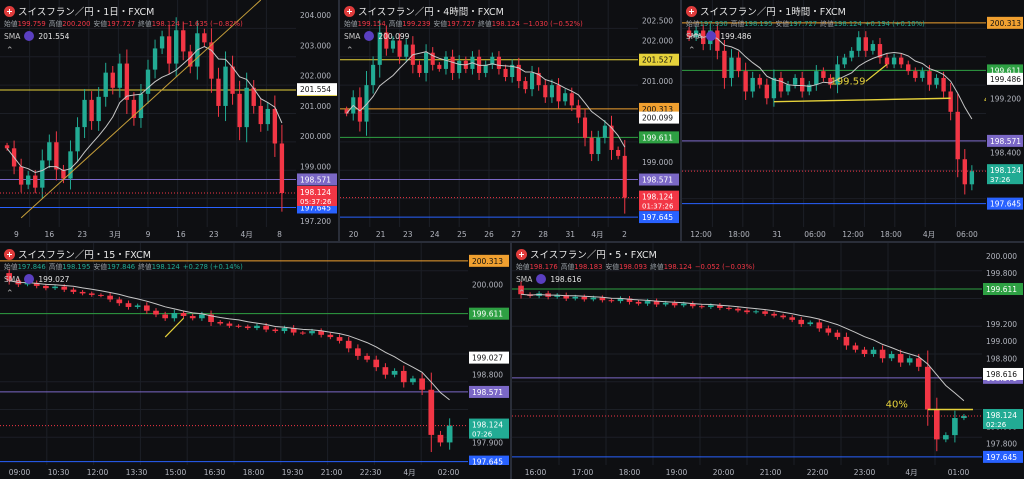 This screenshot has width=1024, height=479. Describe the element at coordinates (16, 234) in the screenshot. I see `x-tick-label: 9` at that location.